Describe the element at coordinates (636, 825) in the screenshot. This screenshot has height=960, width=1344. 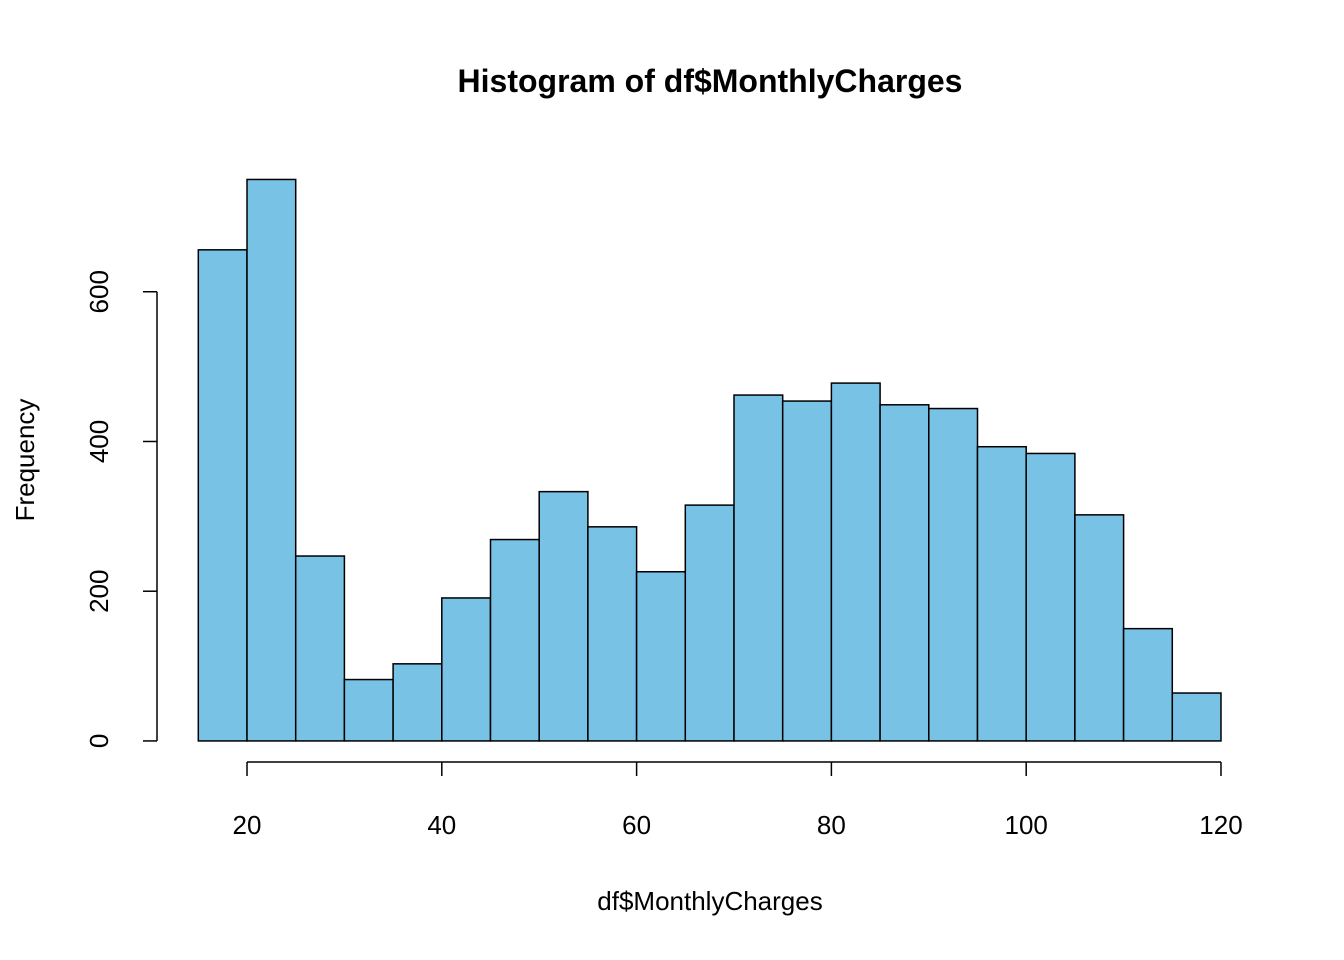
I see `x-tick-label: 60` at that location.